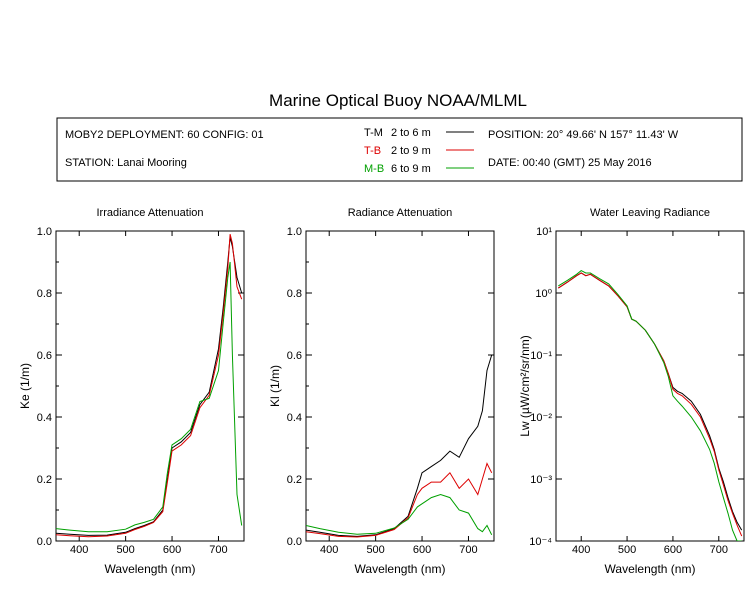 The image size is (750, 605). What do you see at coordinates (583, 135) in the screenshot?
I see `position-text: POSITION: 20° 49.66' N 157° 11.43' W` at bounding box center [583, 135].